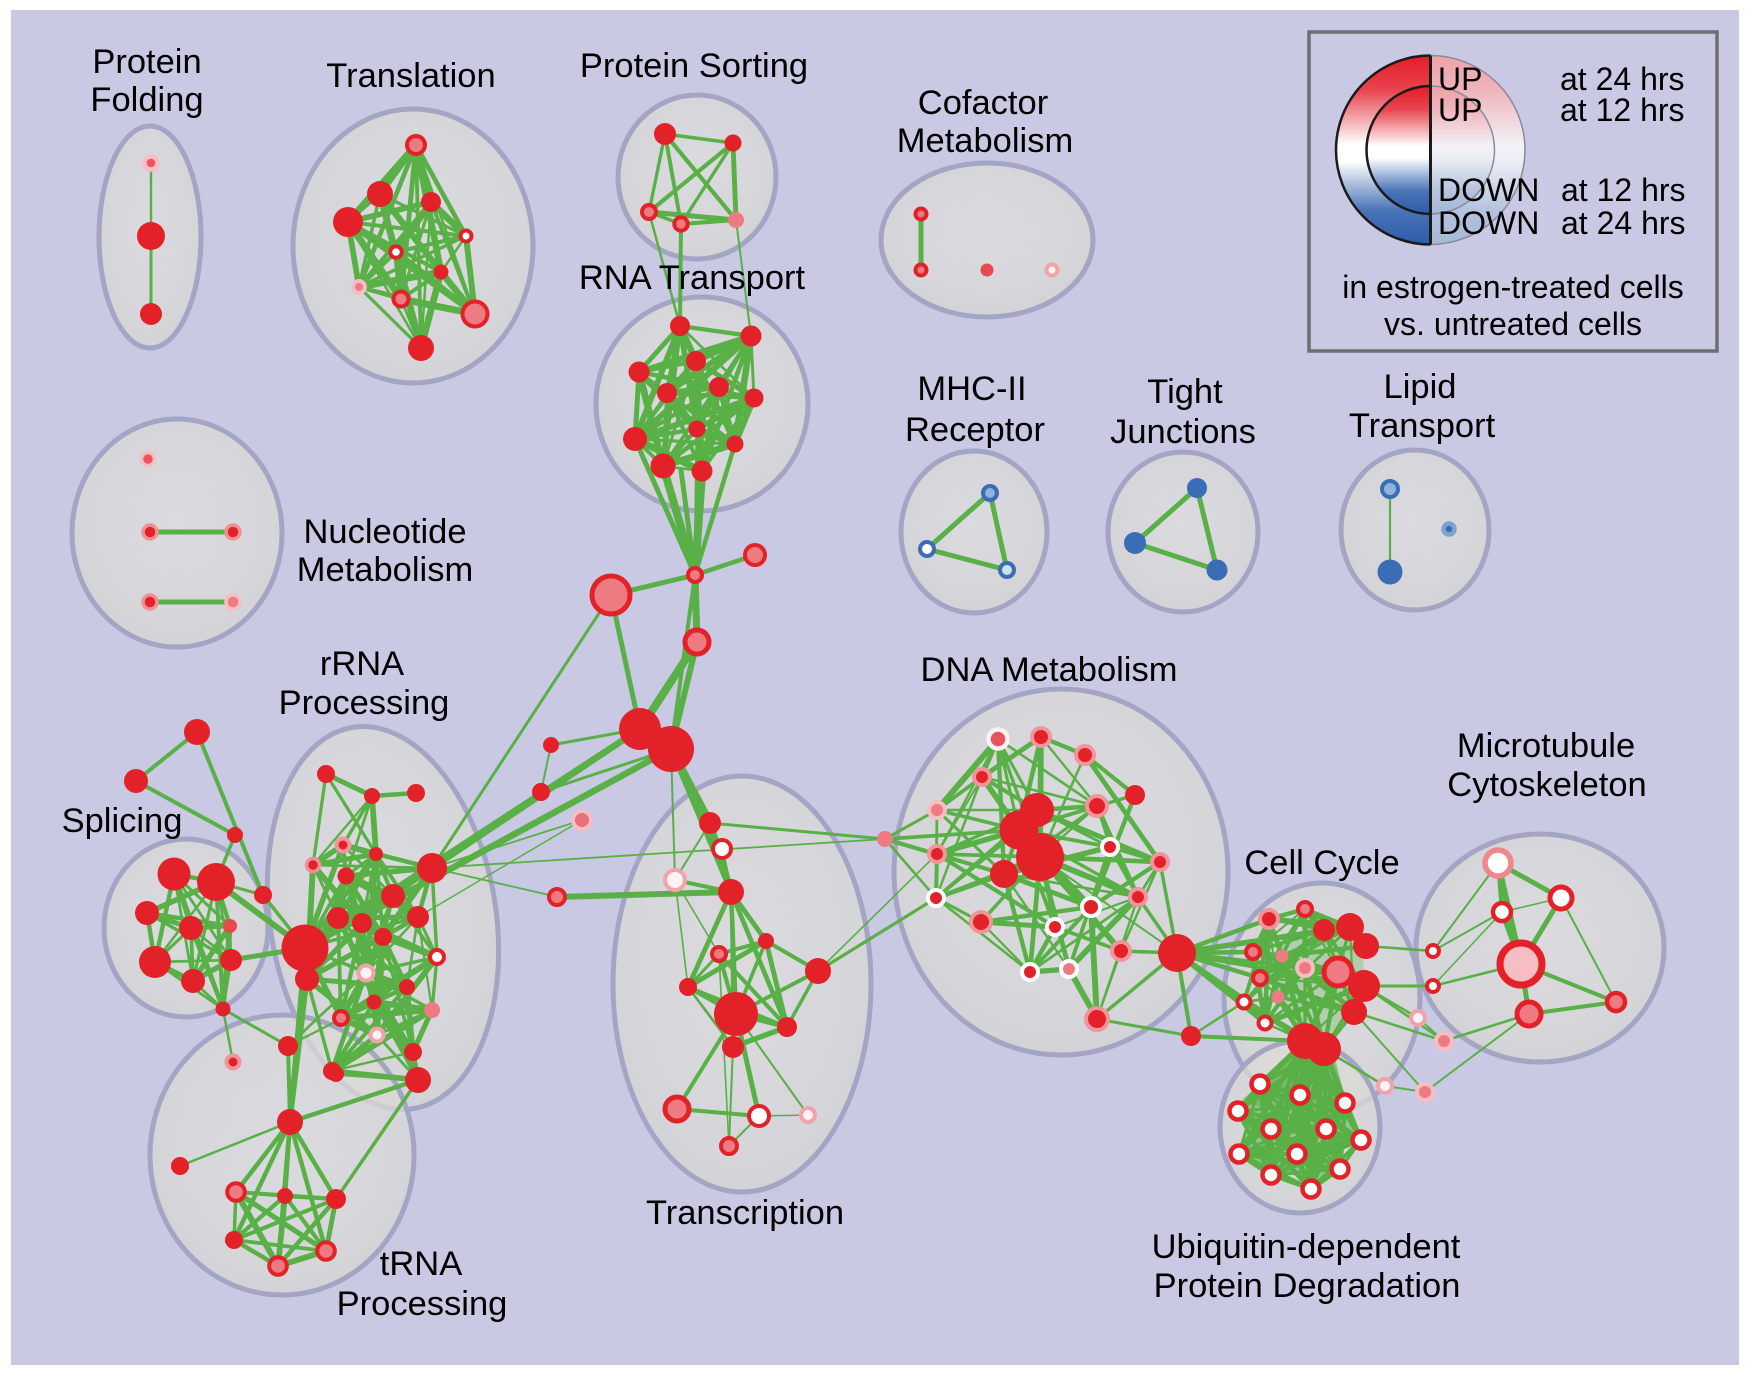  Describe the element at coordinates (1513, 324) in the screenshot. I see `svg-text: vs. untreated cells` at that location.